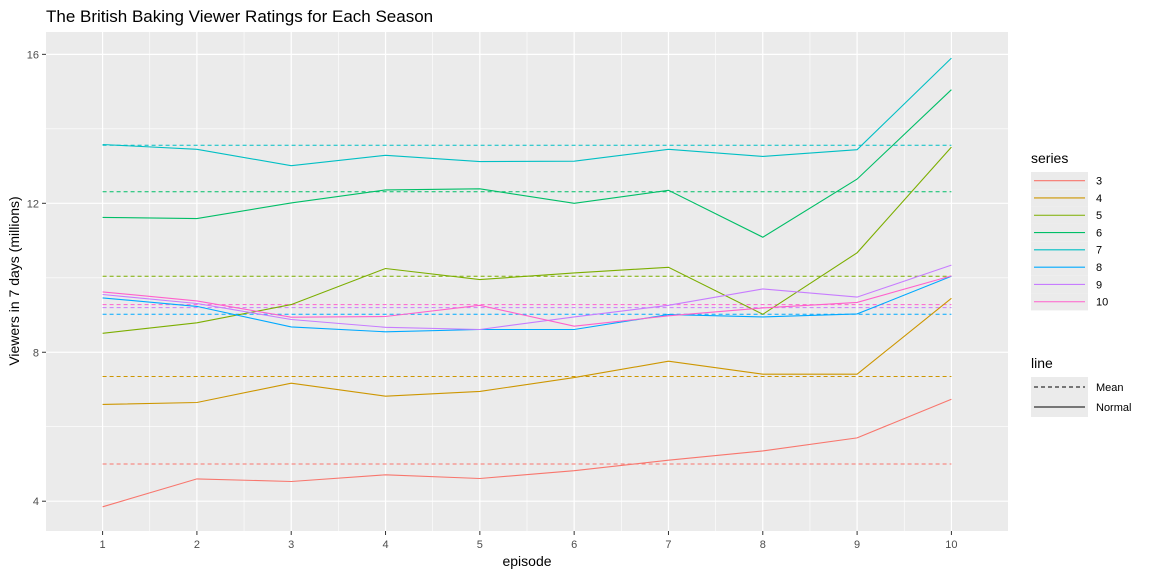 This screenshot has height=576, width=1152. I want to click on legend-label-10: 10, so click(1102, 303).